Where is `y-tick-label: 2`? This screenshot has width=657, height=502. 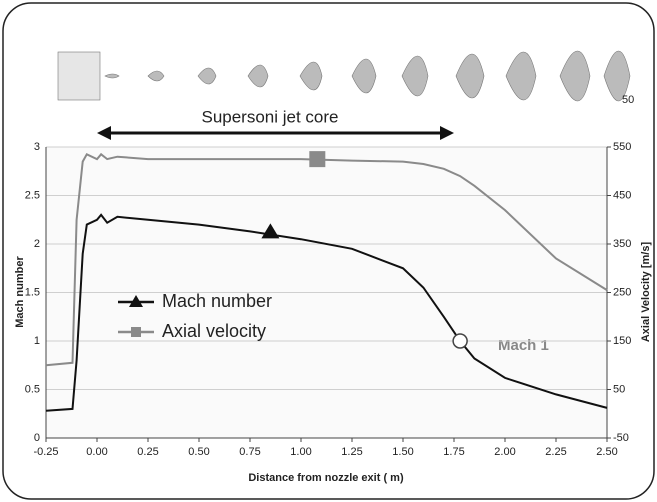 y-tick-label: 2 is located at coordinates (37, 244).